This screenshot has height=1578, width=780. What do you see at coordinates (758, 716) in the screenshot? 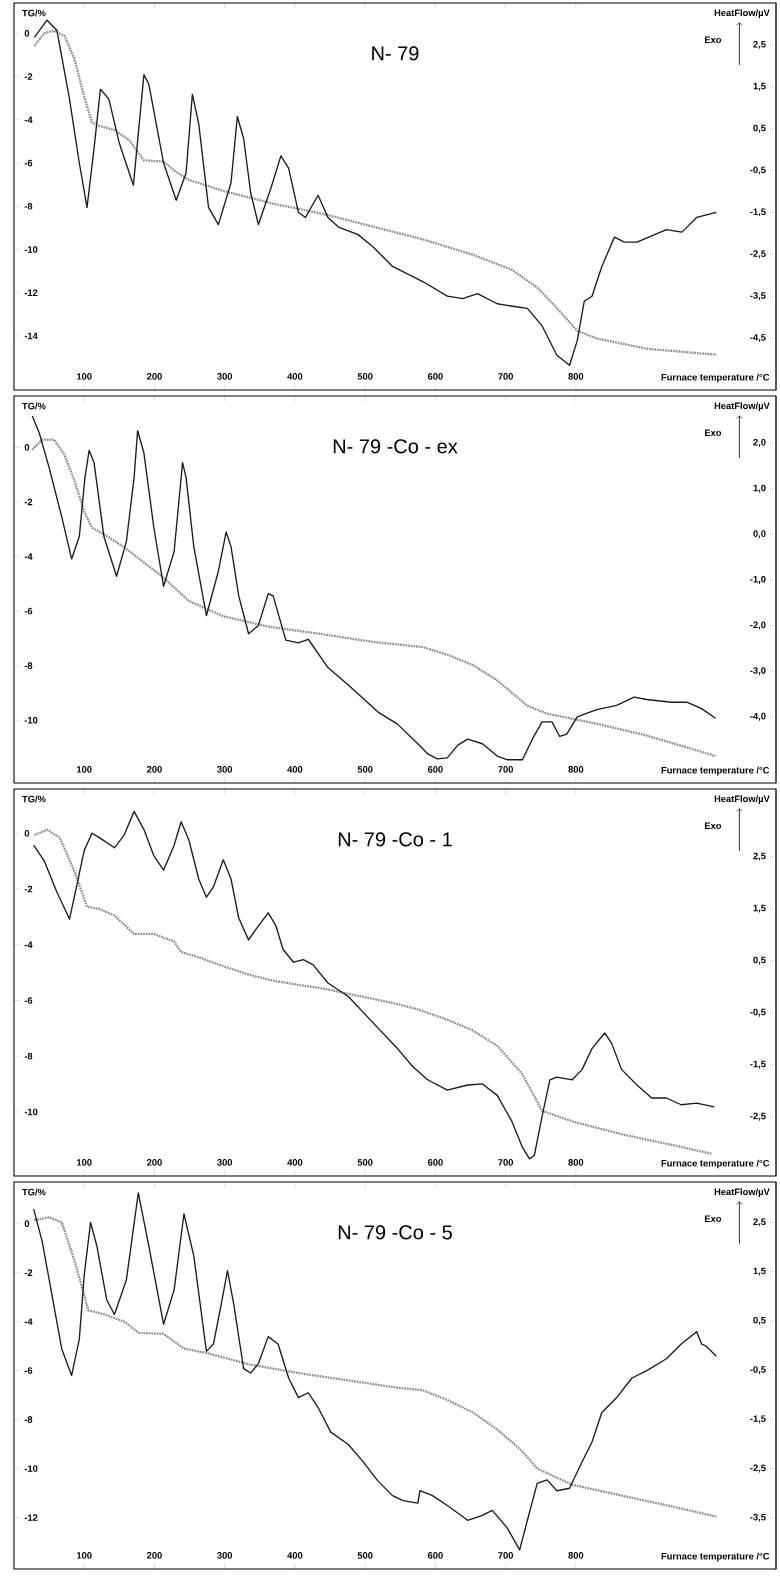
I see `y2-tick-label: -4,0` at bounding box center [758, 716].